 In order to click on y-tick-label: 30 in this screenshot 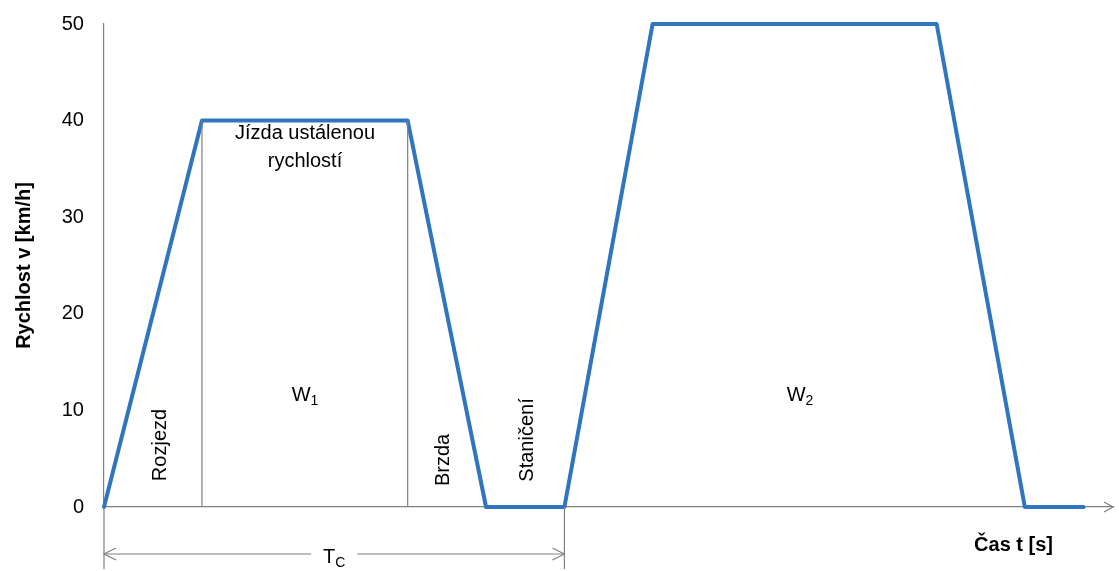, I will do `click(72, 215)`.